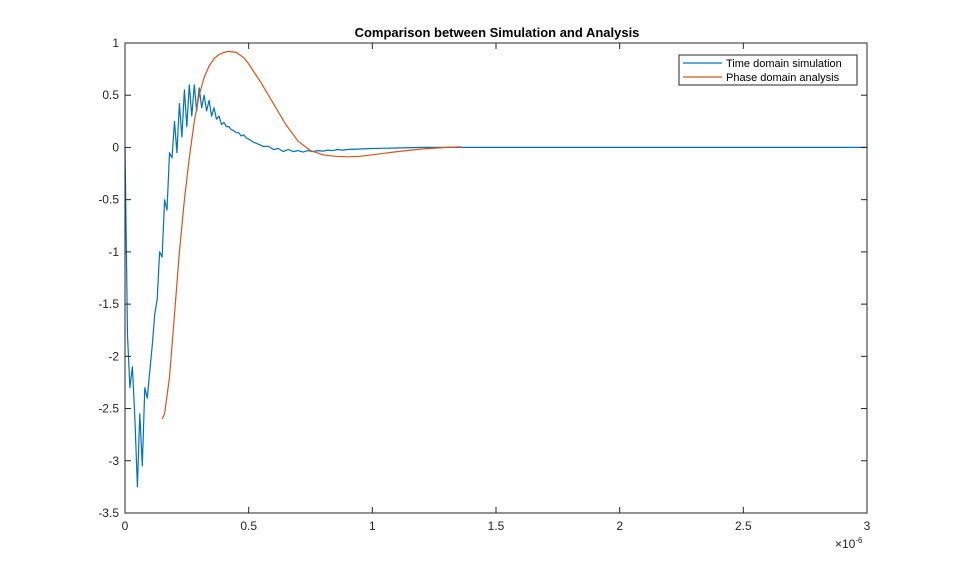 The width and height of the screenshot is (959, 577). I want to click on legend-box, so click(768, 70).